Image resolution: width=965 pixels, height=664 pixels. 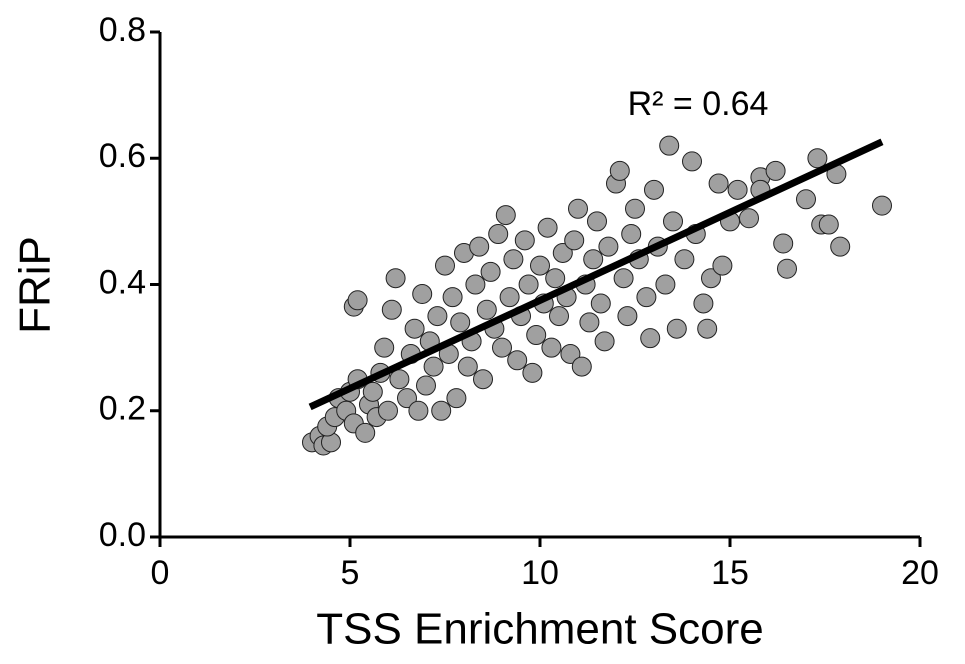 I want to click on x-tick-label: 10, so click(x=540, y=573).